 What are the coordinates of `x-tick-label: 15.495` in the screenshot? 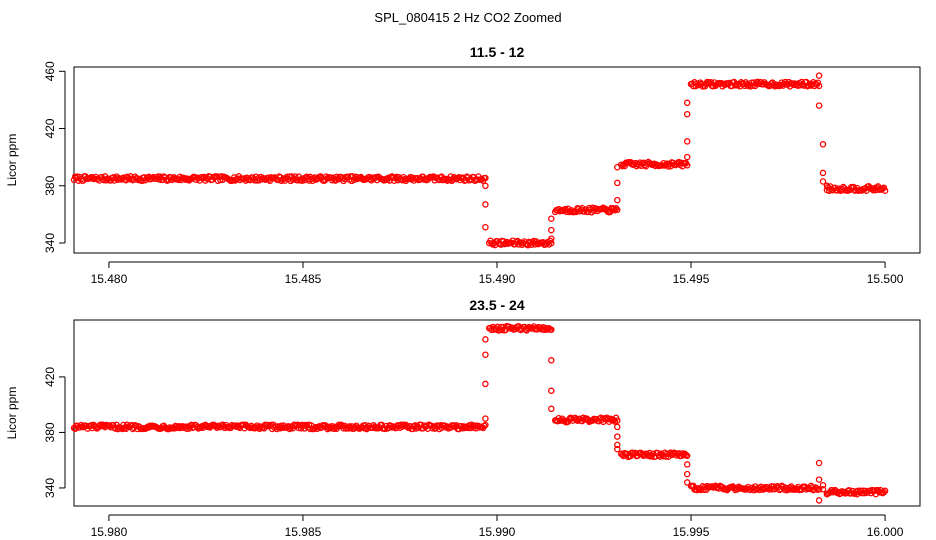 It's located at (691, 279).